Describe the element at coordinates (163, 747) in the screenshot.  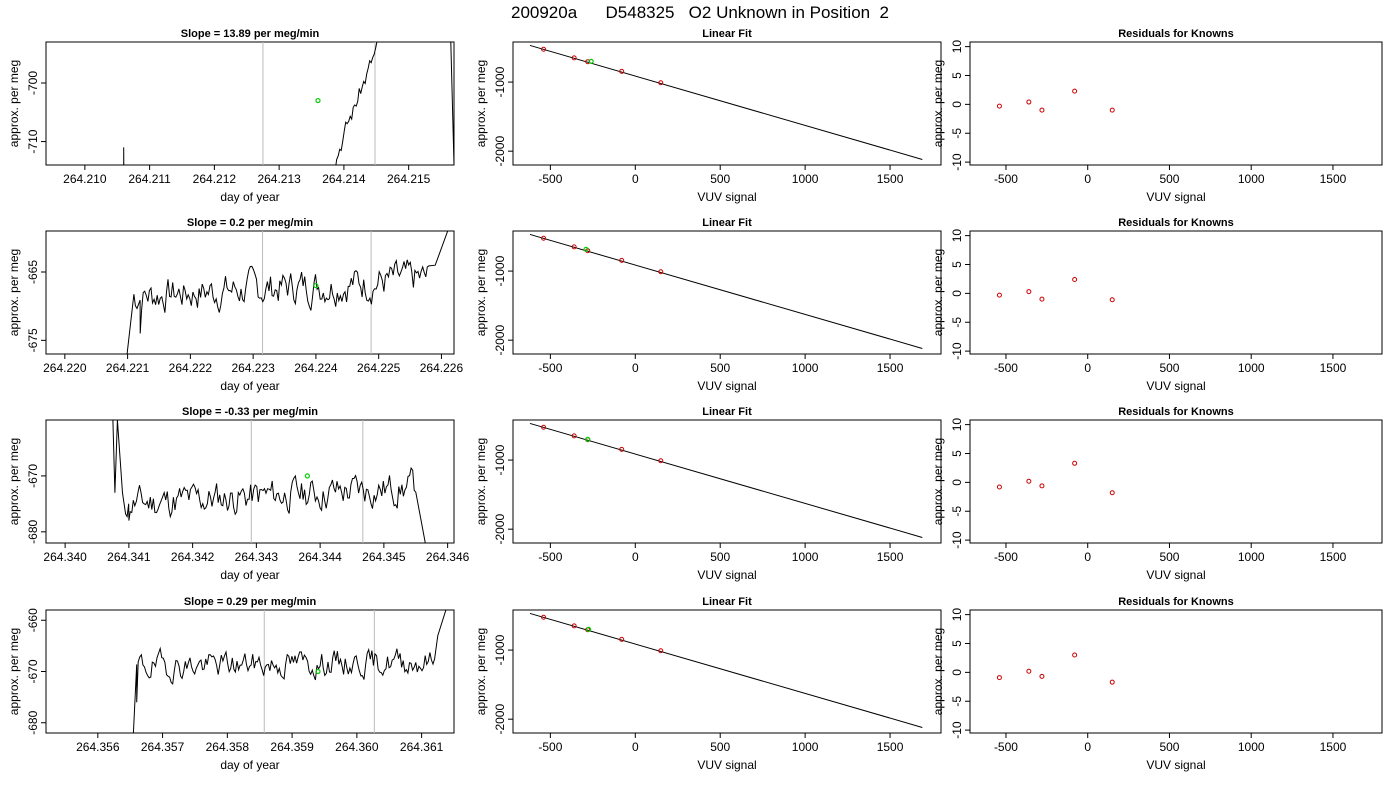
I see `x-tick-label: 264.357` at that location.